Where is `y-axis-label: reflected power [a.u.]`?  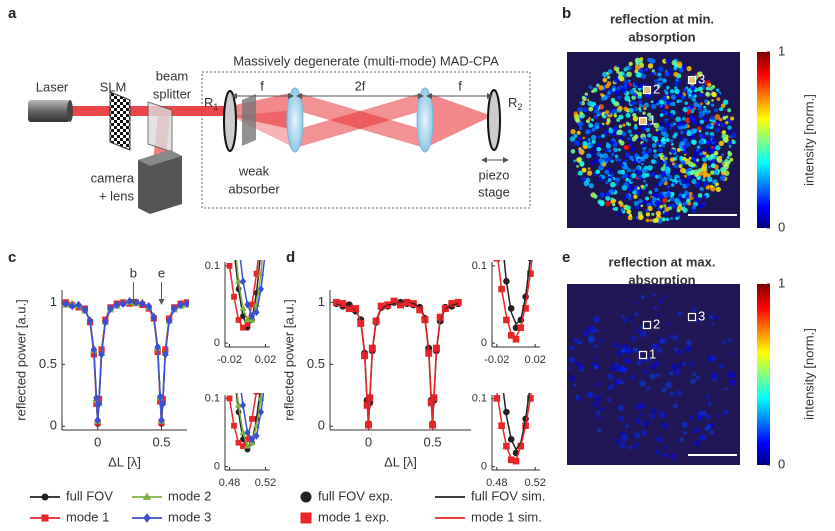
y-axis-label: reflected power [a.u.] is located at coordinates (20, 359).